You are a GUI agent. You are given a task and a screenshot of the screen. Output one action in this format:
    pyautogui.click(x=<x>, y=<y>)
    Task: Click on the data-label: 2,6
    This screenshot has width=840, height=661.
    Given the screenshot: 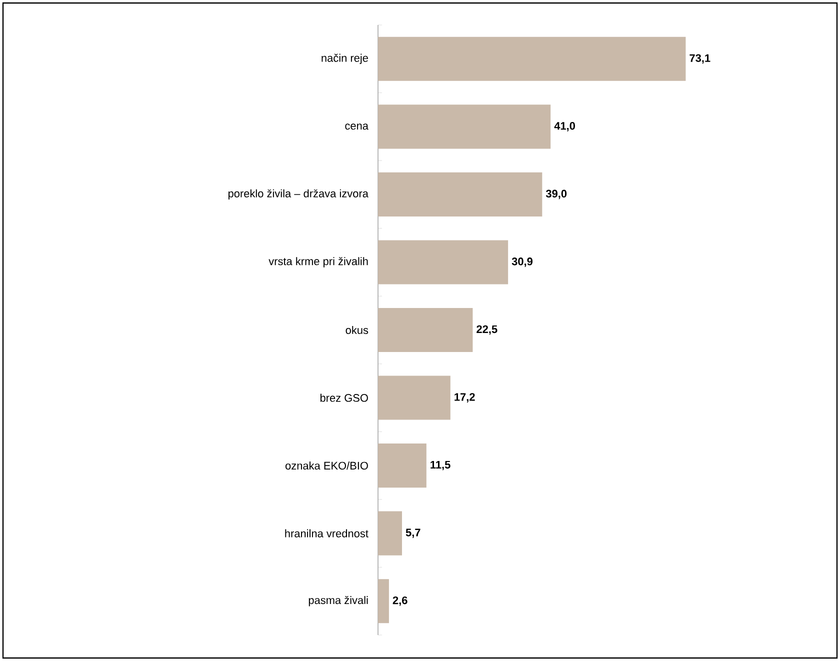 What is the action you would take?
    pyautogui.click(x=400, y=601)
    